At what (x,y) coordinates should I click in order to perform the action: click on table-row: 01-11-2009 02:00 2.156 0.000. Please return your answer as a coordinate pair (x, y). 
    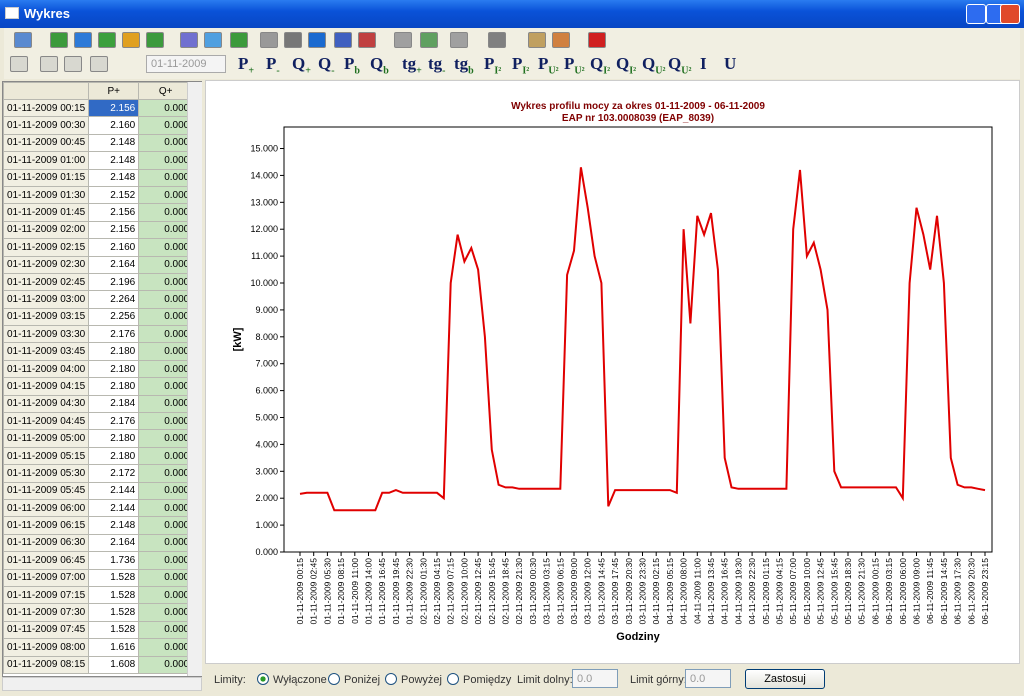
    Looking at the image, I should click on (98, 230).